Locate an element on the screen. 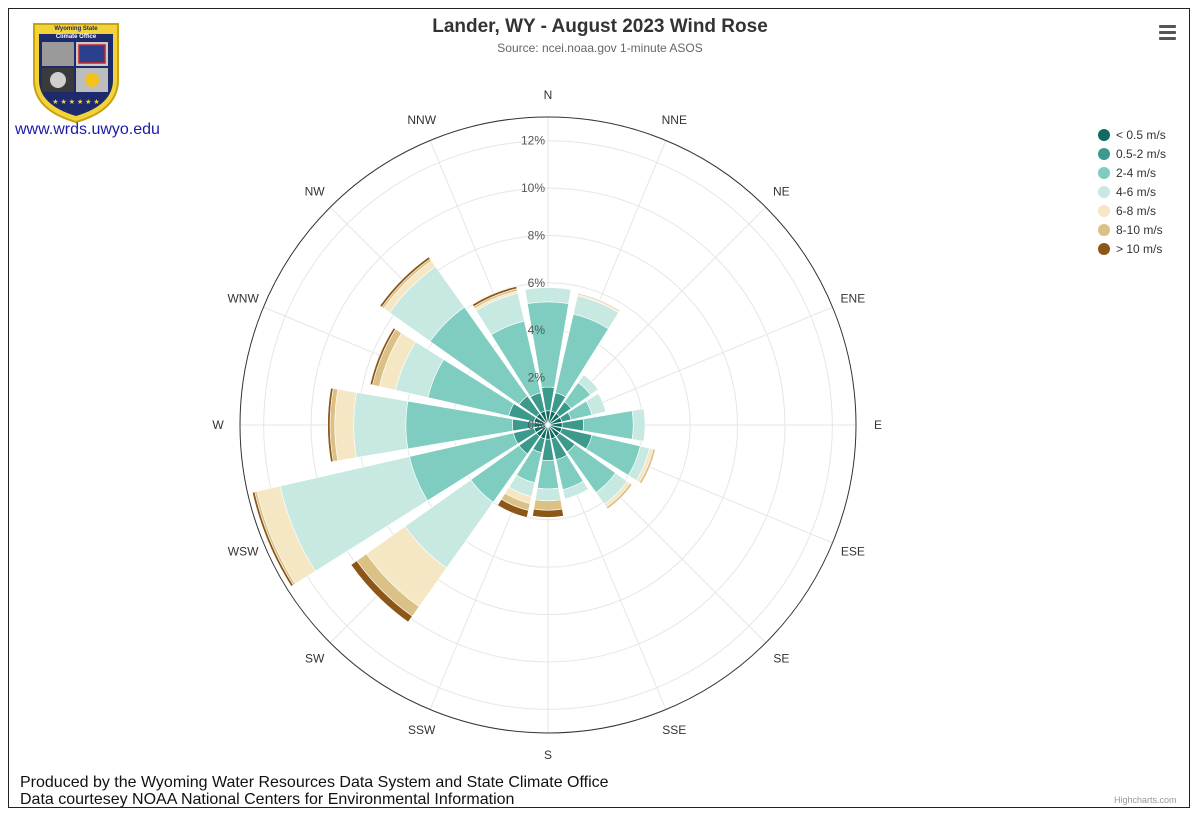 The image size is (1200, 818). direction-label: ENE is located at coordinates (853, 299).